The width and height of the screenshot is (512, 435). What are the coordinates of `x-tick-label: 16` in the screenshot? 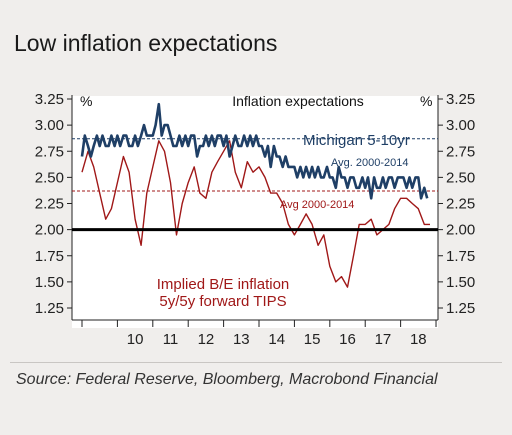 It's located at (347, 339).